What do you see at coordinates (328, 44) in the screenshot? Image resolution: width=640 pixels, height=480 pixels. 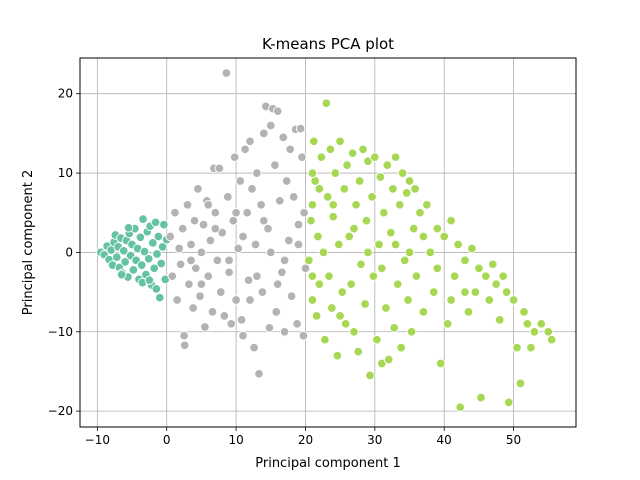 I see `chart-title: K-means PCA plot` at bounding box center [328, 44].